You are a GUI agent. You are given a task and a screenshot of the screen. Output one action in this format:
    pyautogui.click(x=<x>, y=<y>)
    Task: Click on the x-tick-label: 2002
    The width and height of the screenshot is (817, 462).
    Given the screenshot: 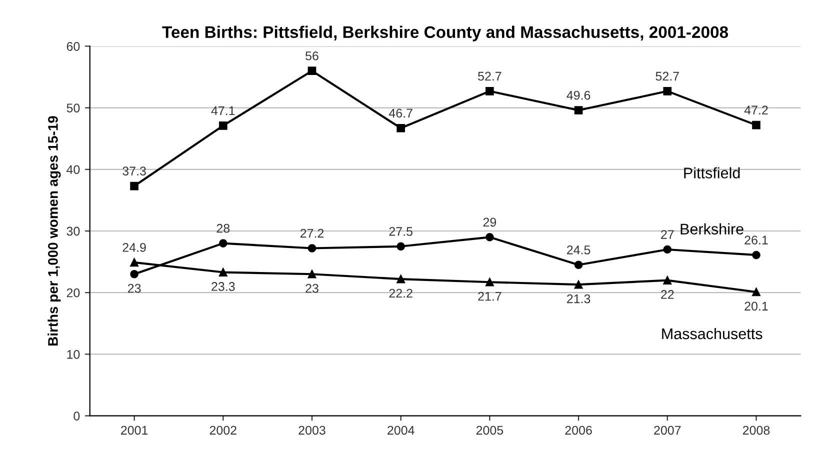 What is the action you would take?
    pyautogui.click(x=223, y=430)
    